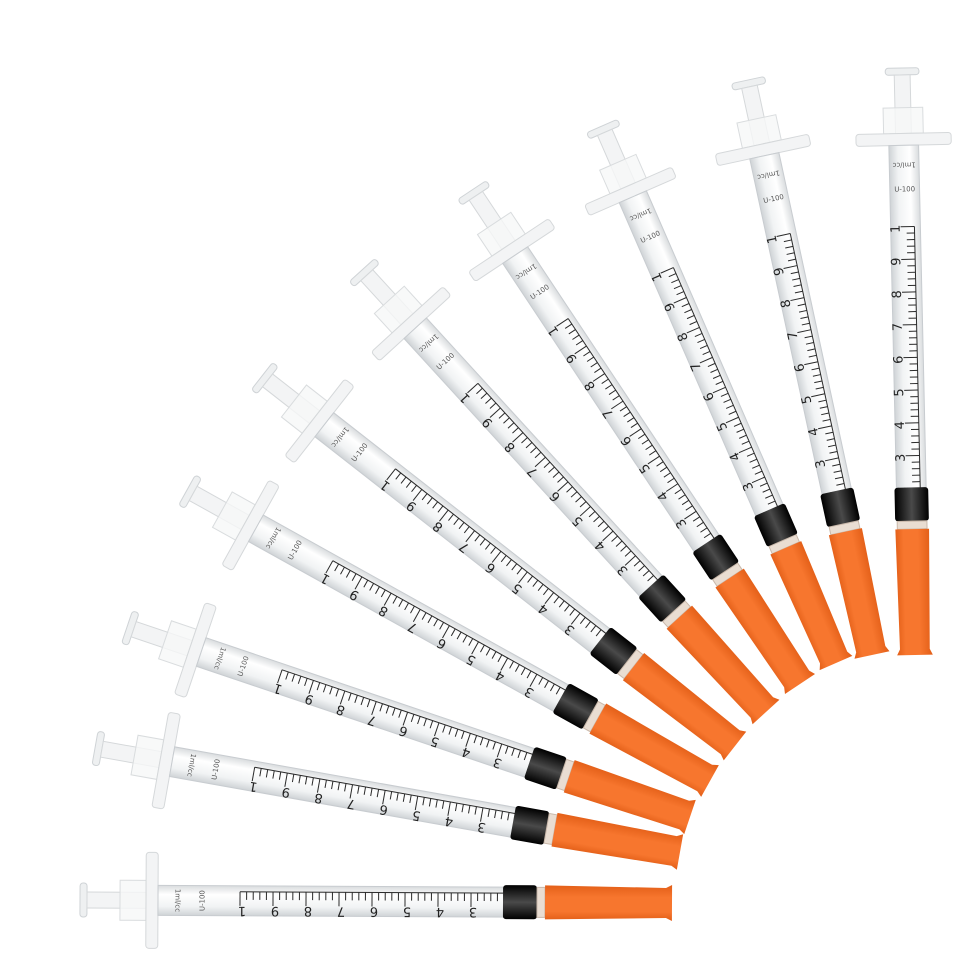 This screenshot has height=960, width=960. Describe the element at coordinates (716, 557) in the screenshot. I see `plunger-seal` at that location.